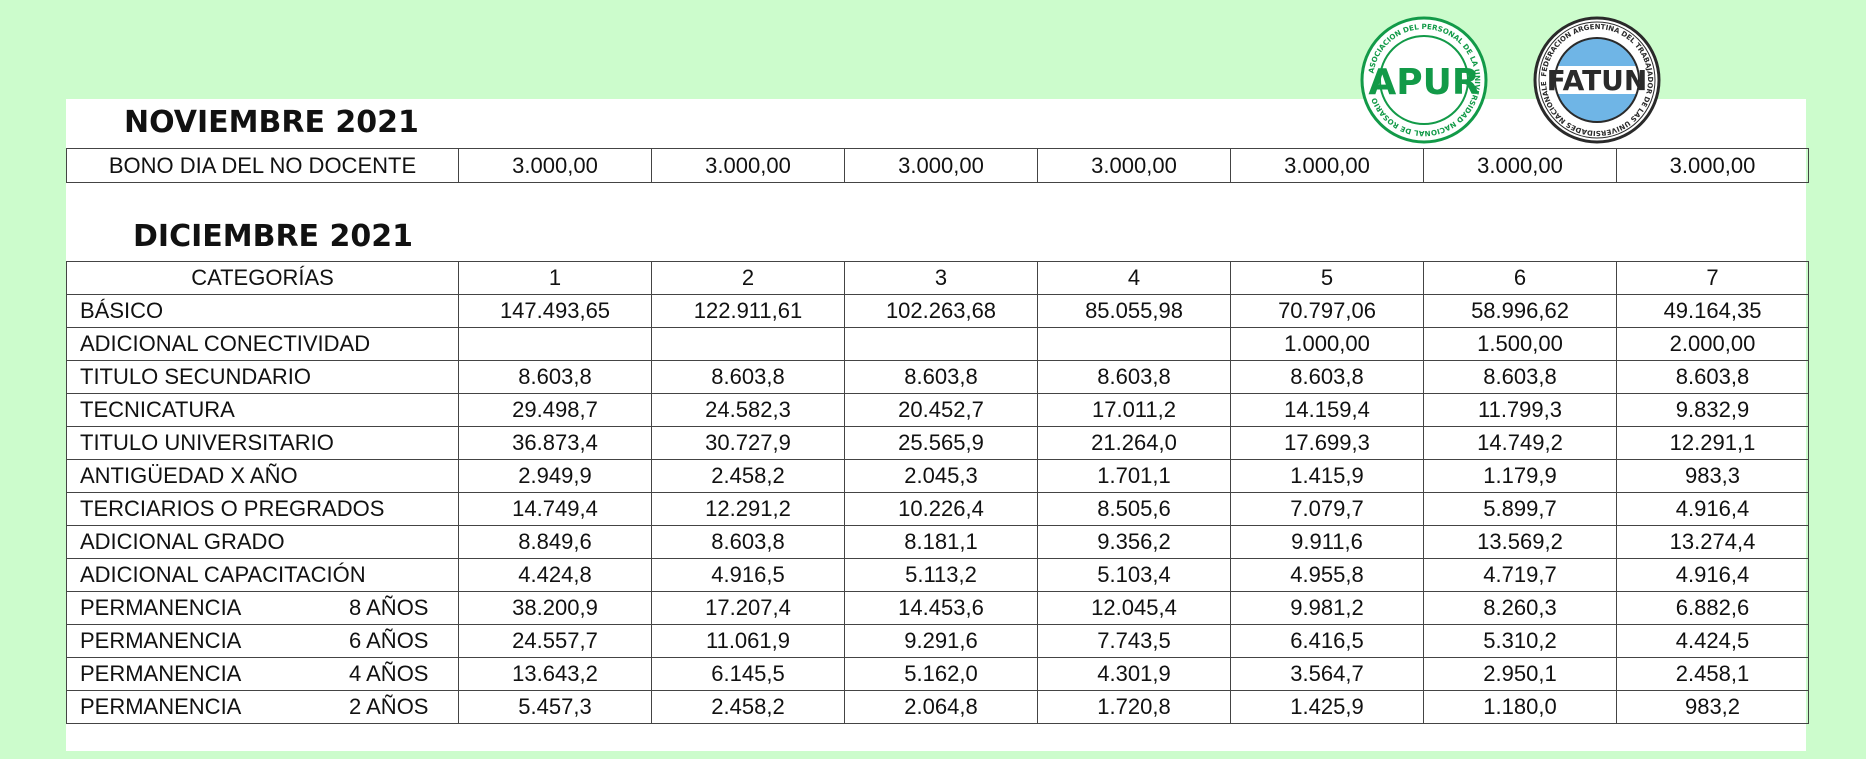 The width and height of the screenshot is (1866, 759). Describe the element at coordinates (262, 476) in the screenshot. I see `row-label-cell: ANTIGÜEDAD X AÑO` at that location.